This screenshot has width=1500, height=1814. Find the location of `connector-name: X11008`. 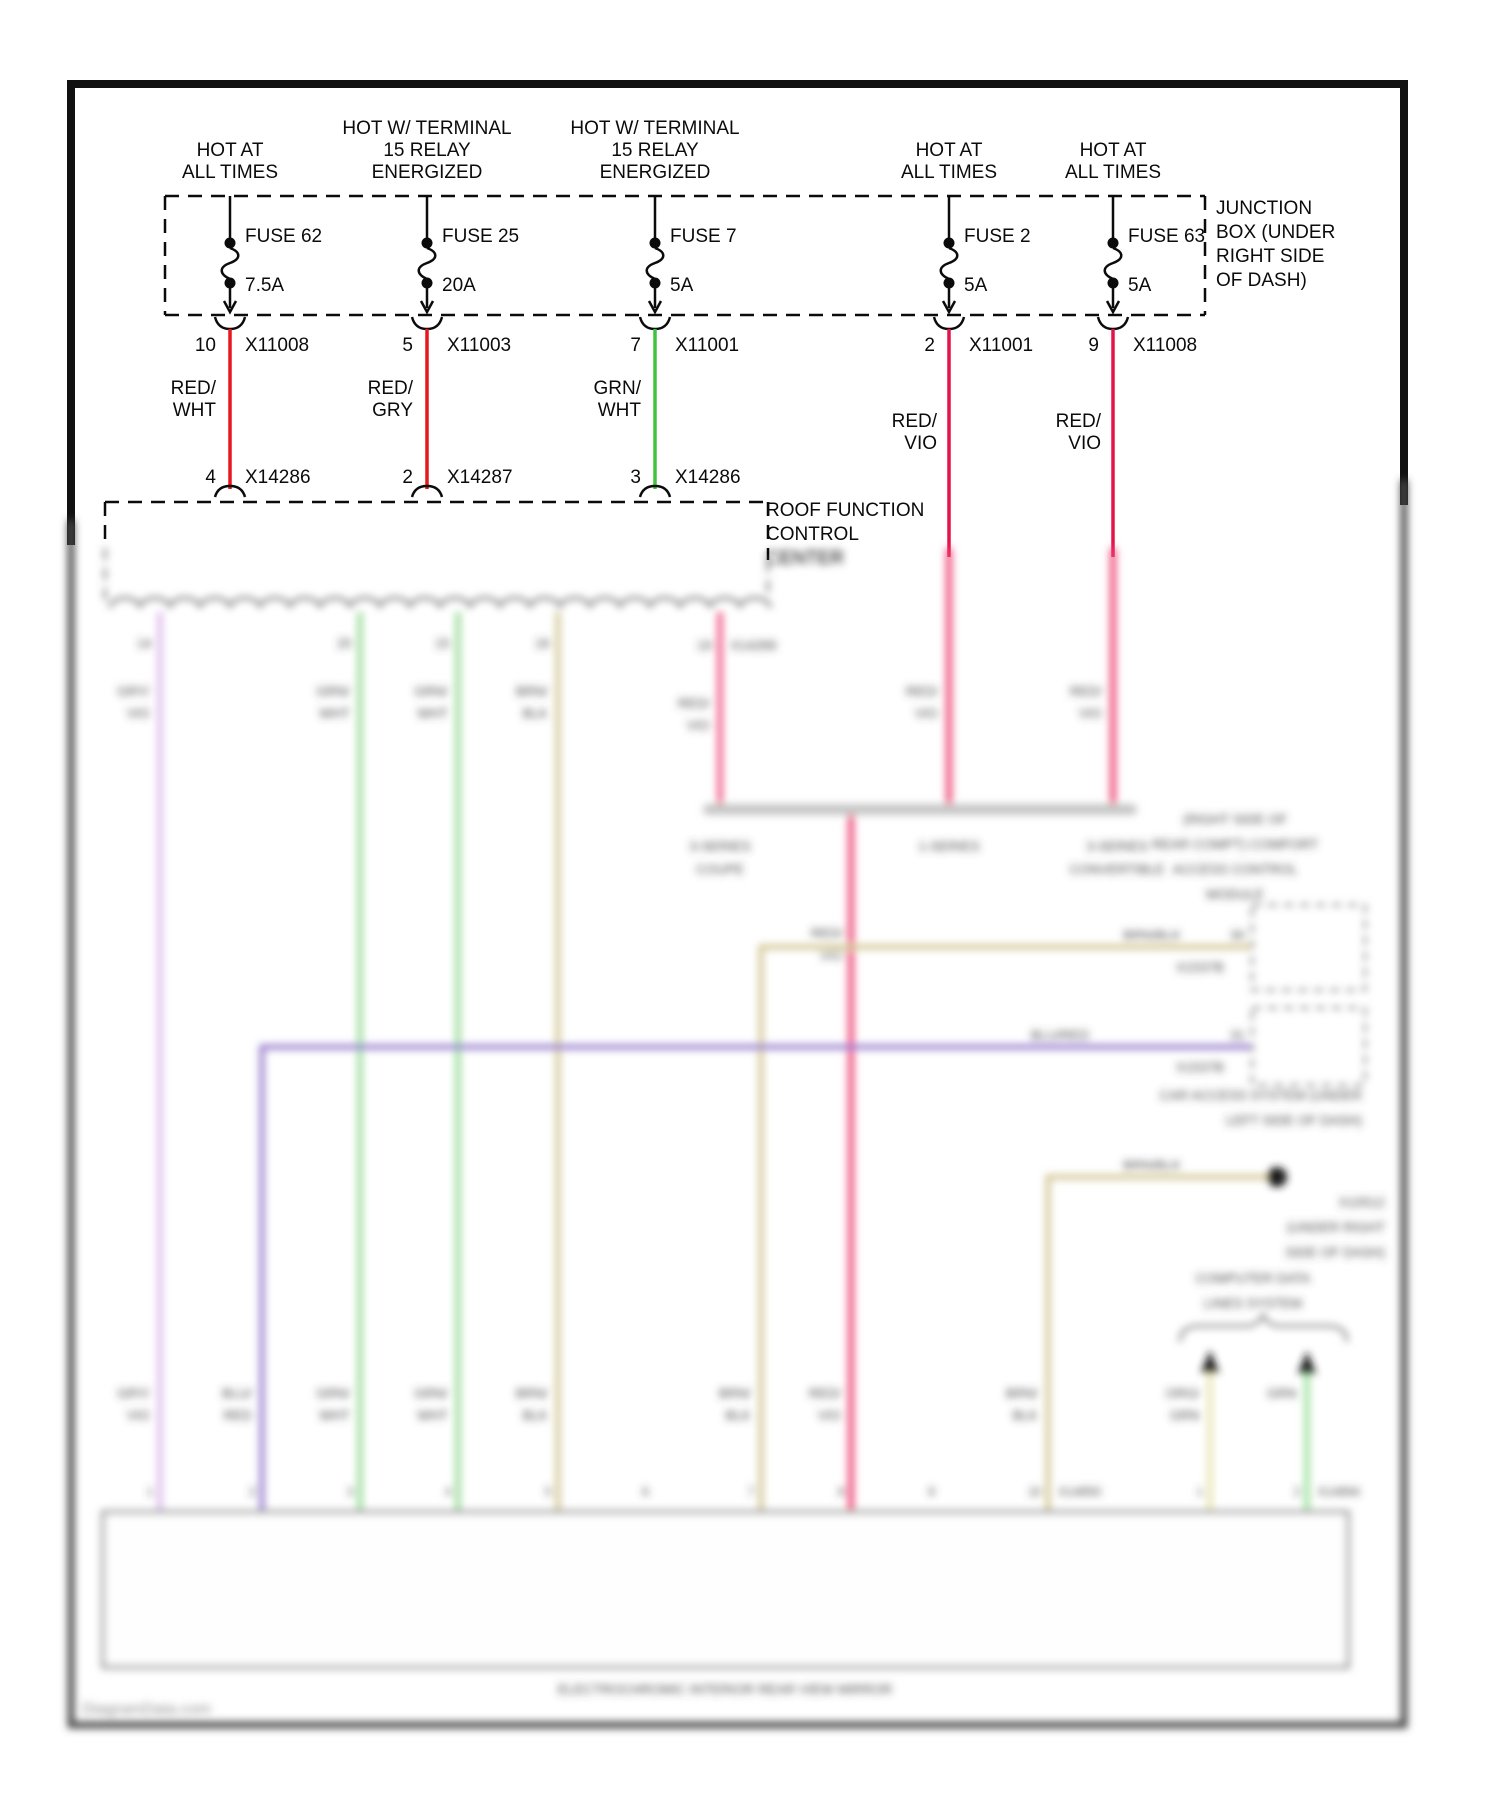

connector-name: X11008 is located at coordinates (277, 345).